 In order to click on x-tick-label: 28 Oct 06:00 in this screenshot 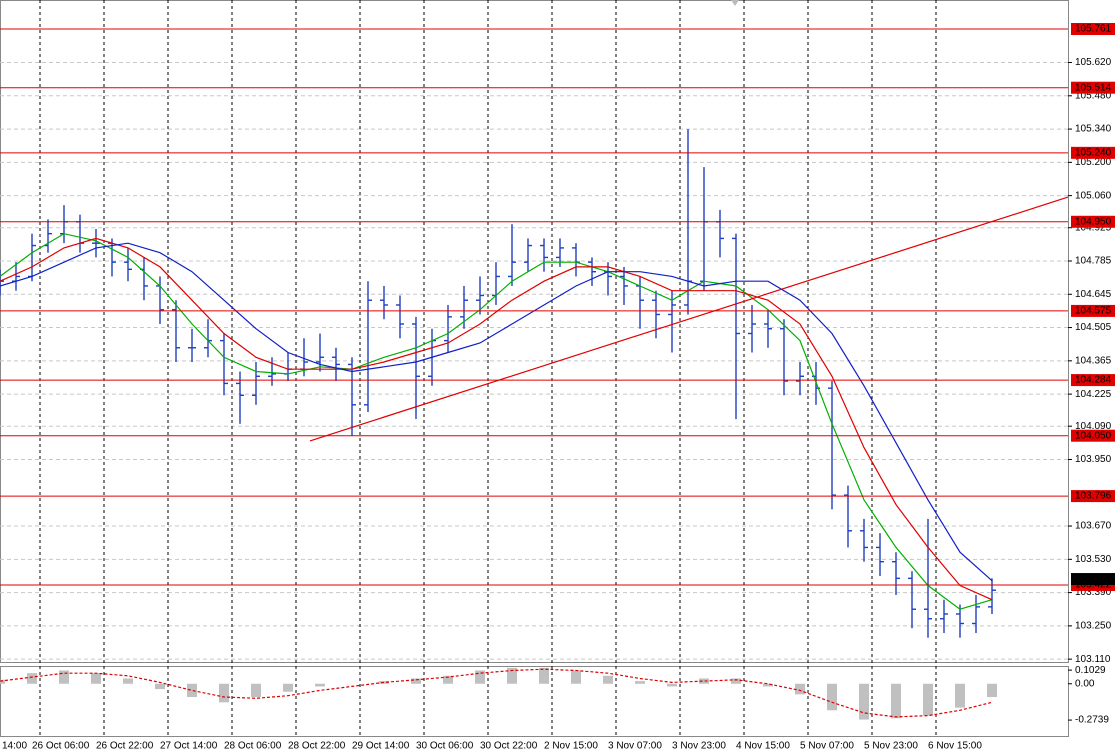, I will do `click(253, 746)`.